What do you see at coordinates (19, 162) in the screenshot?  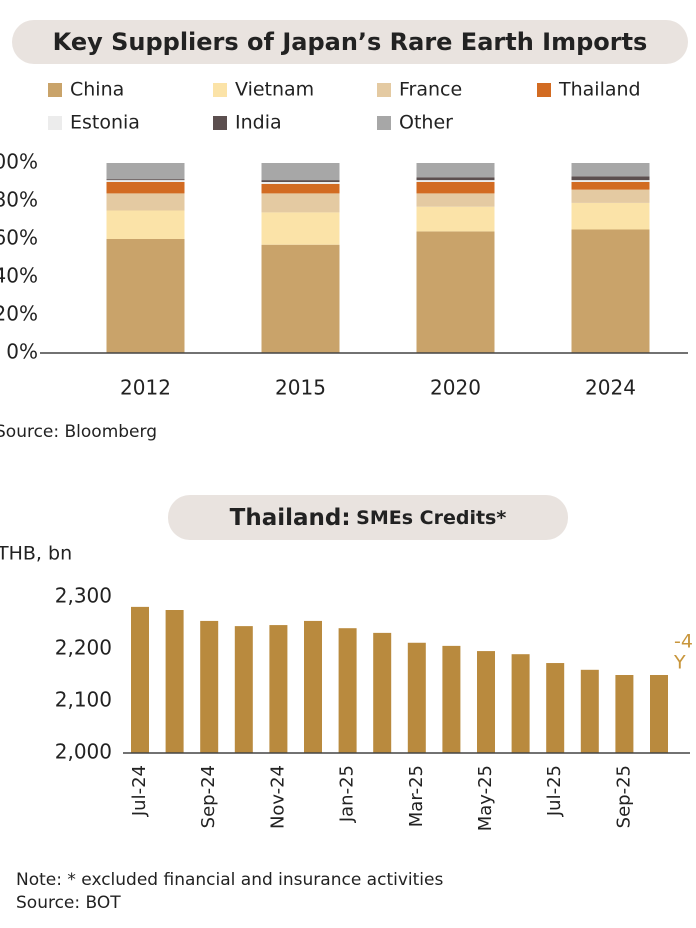 I see `y-tick-label: 100%` at bounding box center [19, 162].